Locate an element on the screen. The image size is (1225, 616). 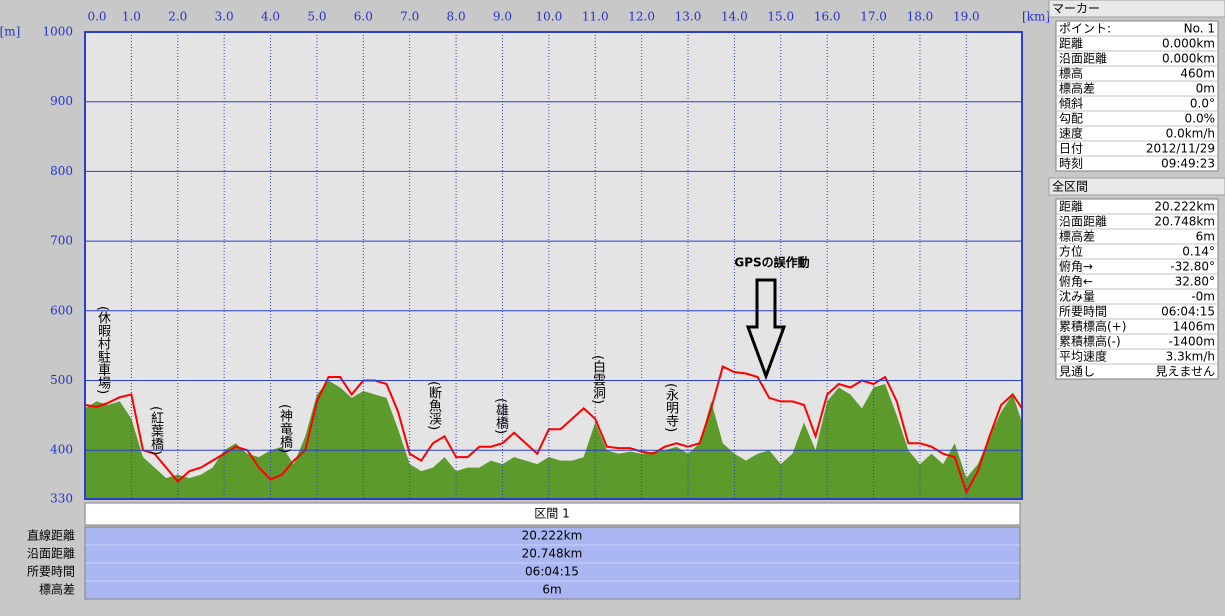
row-label: 速度 is located at coordinates (1071, 133).